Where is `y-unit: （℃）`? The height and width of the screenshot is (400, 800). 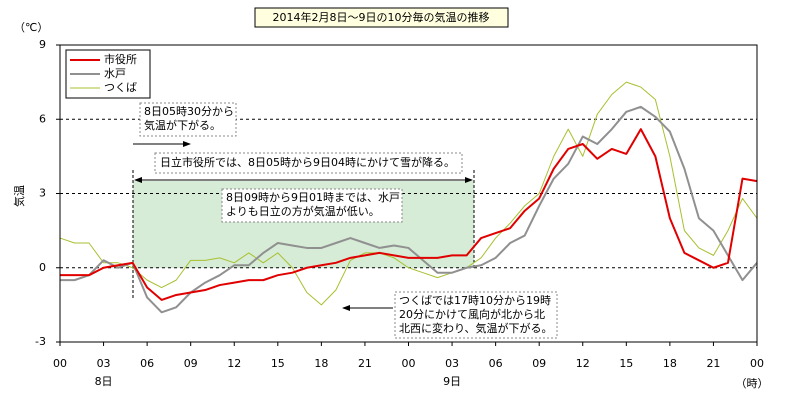 y-unit: （℃） is located at coordinates (31, 27).